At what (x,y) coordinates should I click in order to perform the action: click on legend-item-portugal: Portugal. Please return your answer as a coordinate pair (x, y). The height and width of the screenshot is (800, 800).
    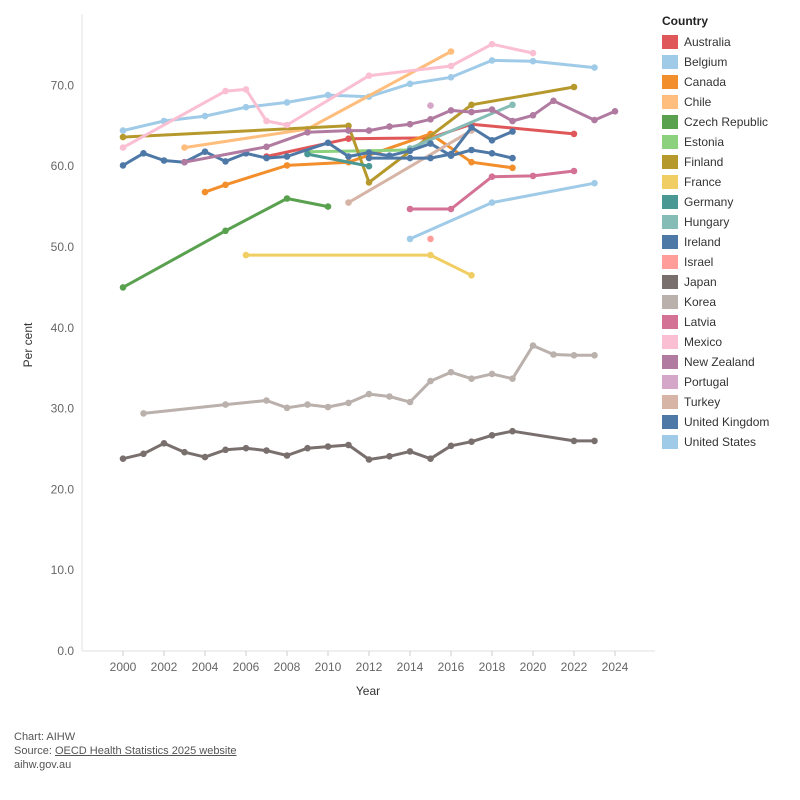
    Looking at the image, I should click on (727, 382).